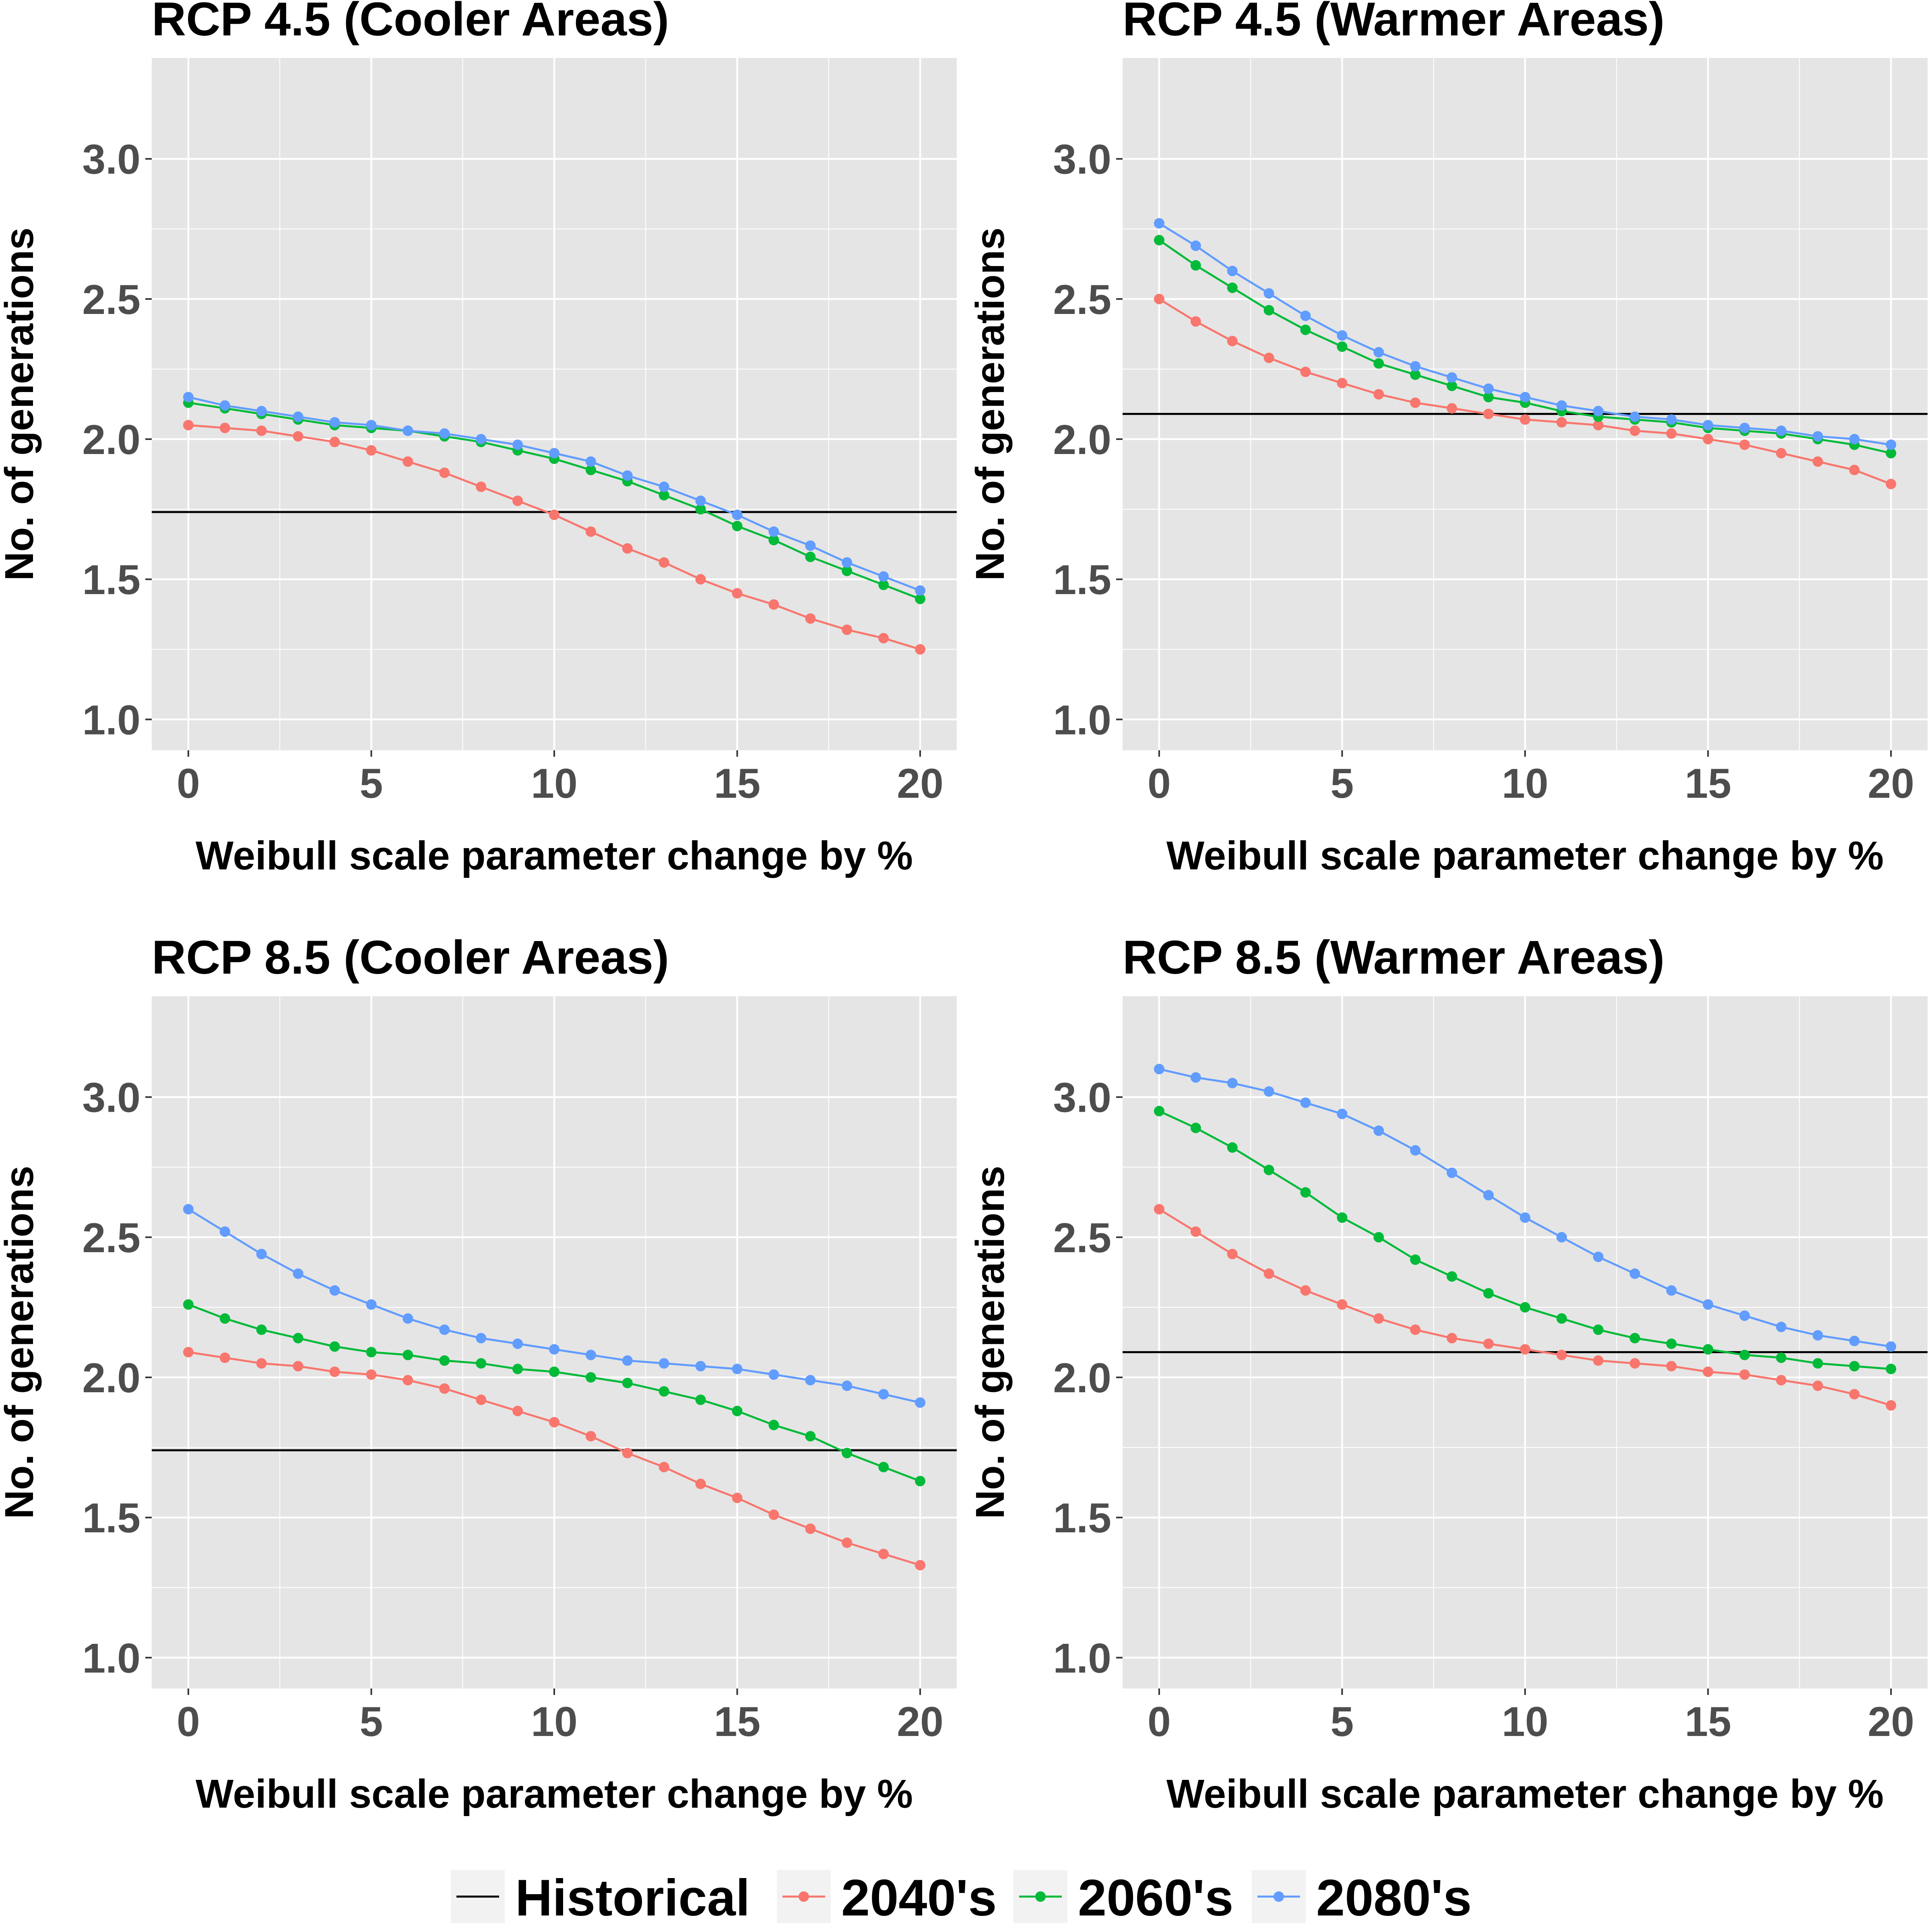 The height and width of the screenshot is (1932, 1932). Describe the element at coordinates (1082, 1098) in the screenshot. I see `y-tick-label: 3.0` at that location.